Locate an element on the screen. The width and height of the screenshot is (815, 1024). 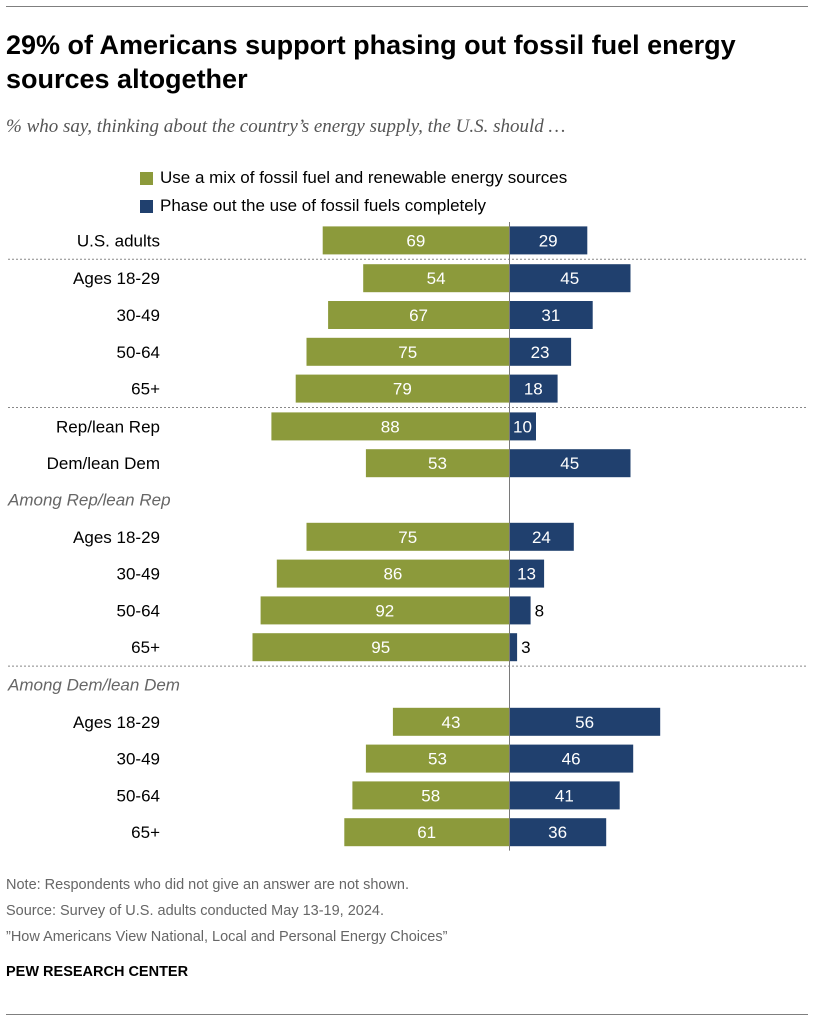
value-label-mix: 61 is located at coordinates (426, 832).